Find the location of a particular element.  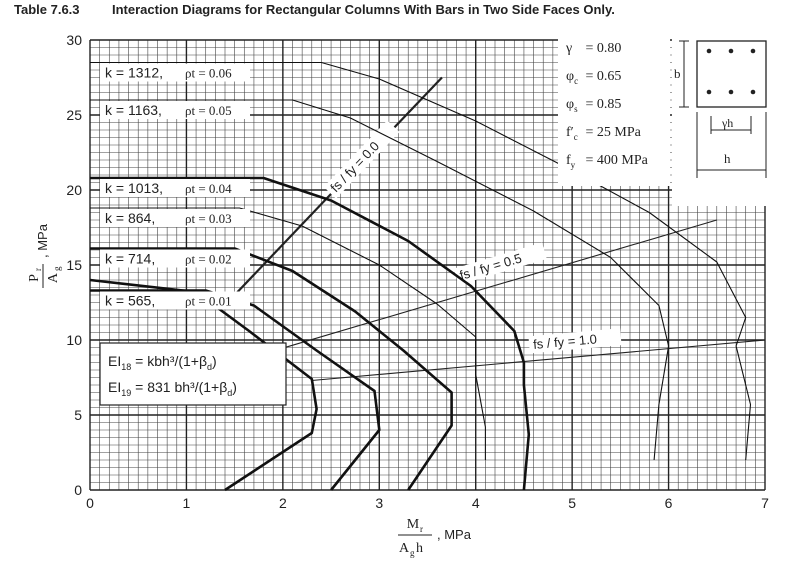

x-tick-label: 2 is located at coordinates (283, 503).